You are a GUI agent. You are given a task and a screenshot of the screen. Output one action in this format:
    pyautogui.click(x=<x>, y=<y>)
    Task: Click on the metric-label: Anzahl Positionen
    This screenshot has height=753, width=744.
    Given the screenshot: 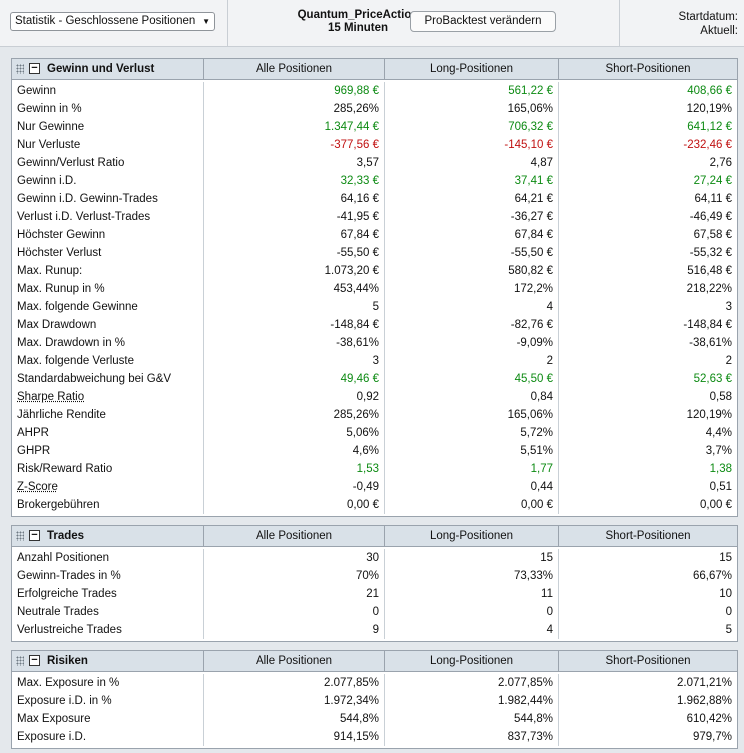 What is the action you would take?
    pyautogui.click(x=63, y=558)
    